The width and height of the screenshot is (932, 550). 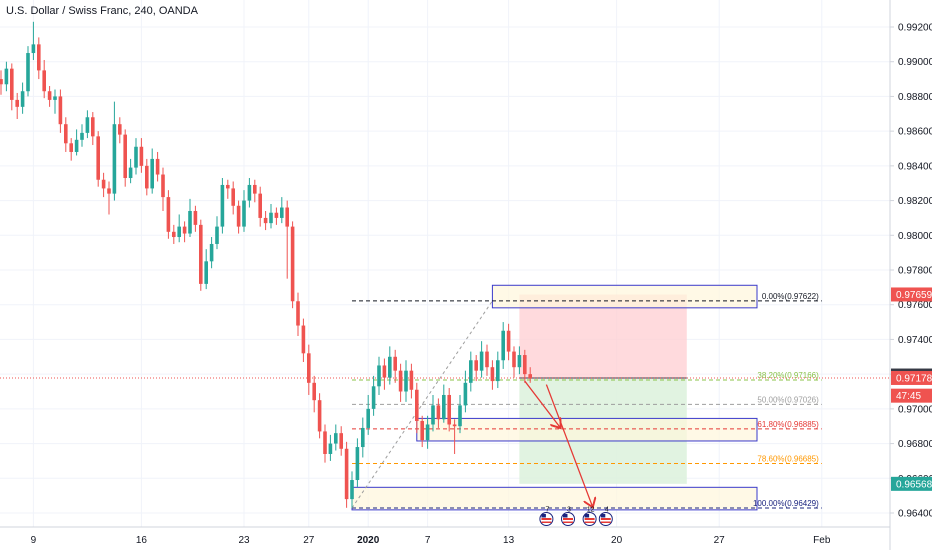 What do you see at coordinates (788, 459) in the screenshot?
I see `fib-level-label: 78.60%(0.96685)` at bounding box center [788, 459].